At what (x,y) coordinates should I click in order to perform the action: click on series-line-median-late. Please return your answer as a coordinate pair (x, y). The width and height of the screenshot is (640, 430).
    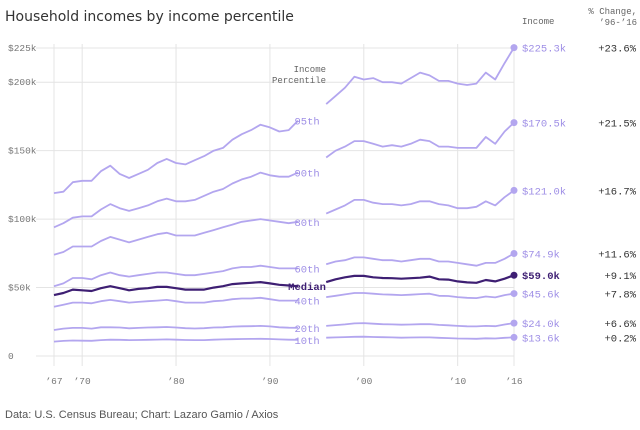
    Looking at the image, I should click on (420, 279).